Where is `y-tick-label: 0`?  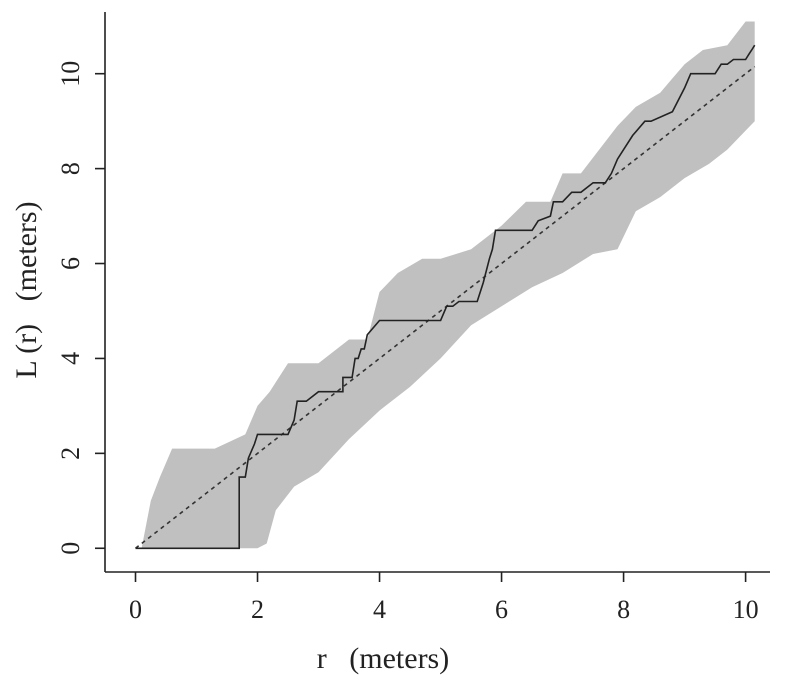 y-tick-label: 0 is located at coordinates (70, 548).